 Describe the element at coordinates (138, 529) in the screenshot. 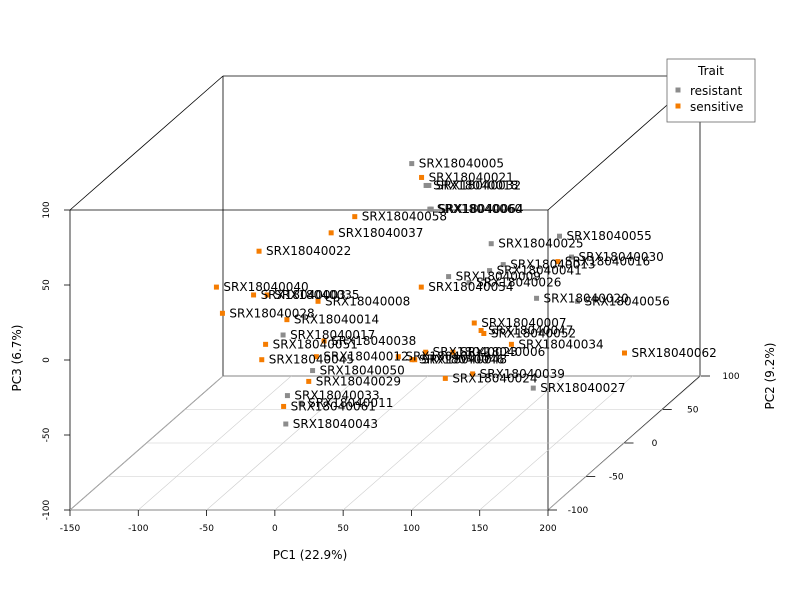

I see `x-tick-label: -100` at that location.